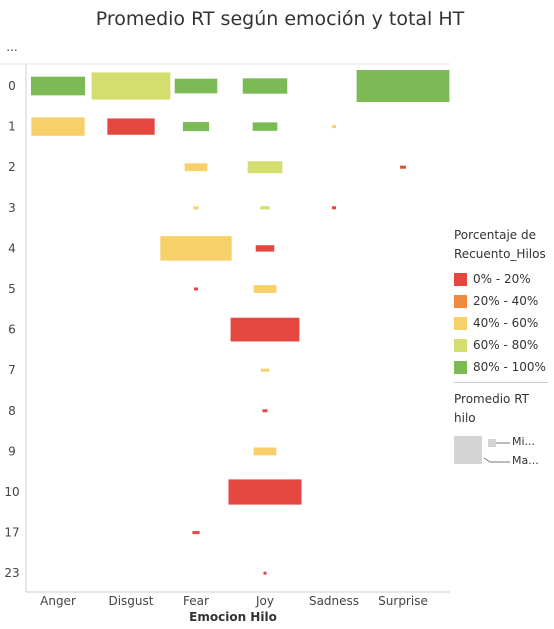 The height and width of the screenshot is (629, 554). Describe the element at coordinates (12, 127) in the screenshot. I see `y-tick-label: 1` at that location.